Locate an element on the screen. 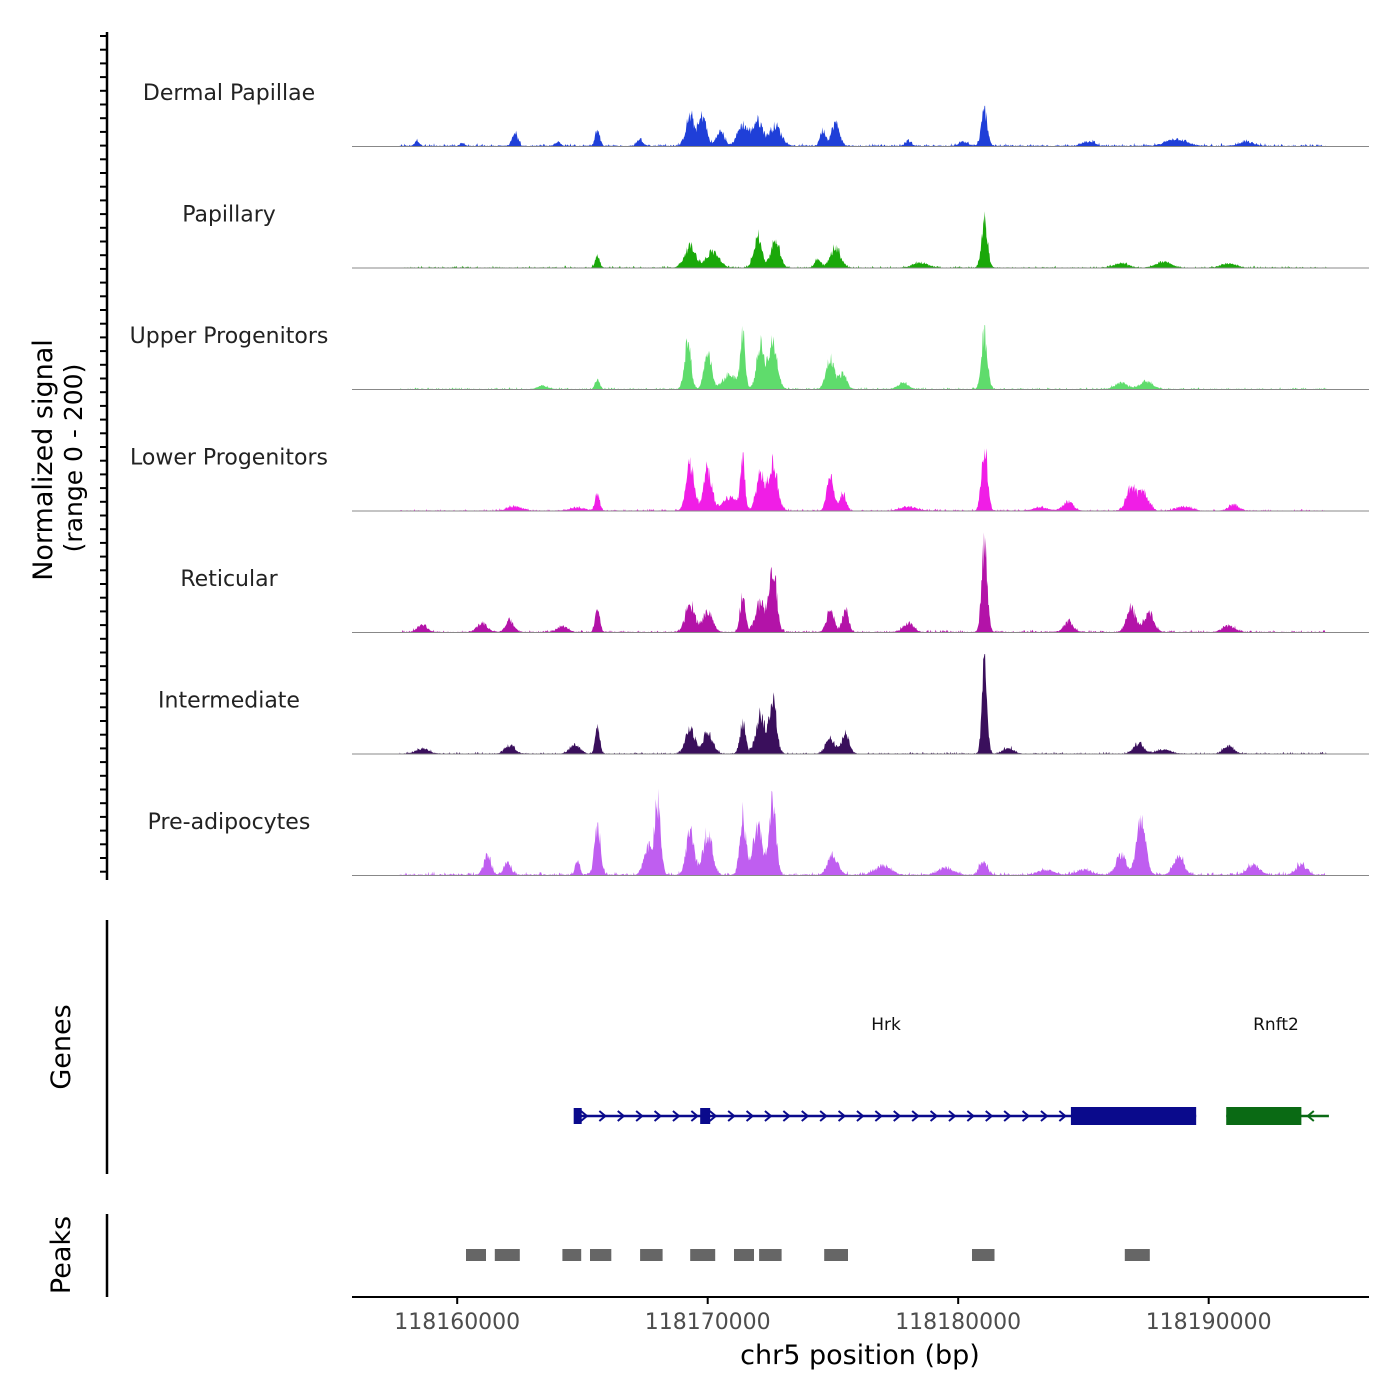 The image size is (1400, 1400). y-axis-label-line2: (range 0 - 200) is located at coordinates (73, 458).